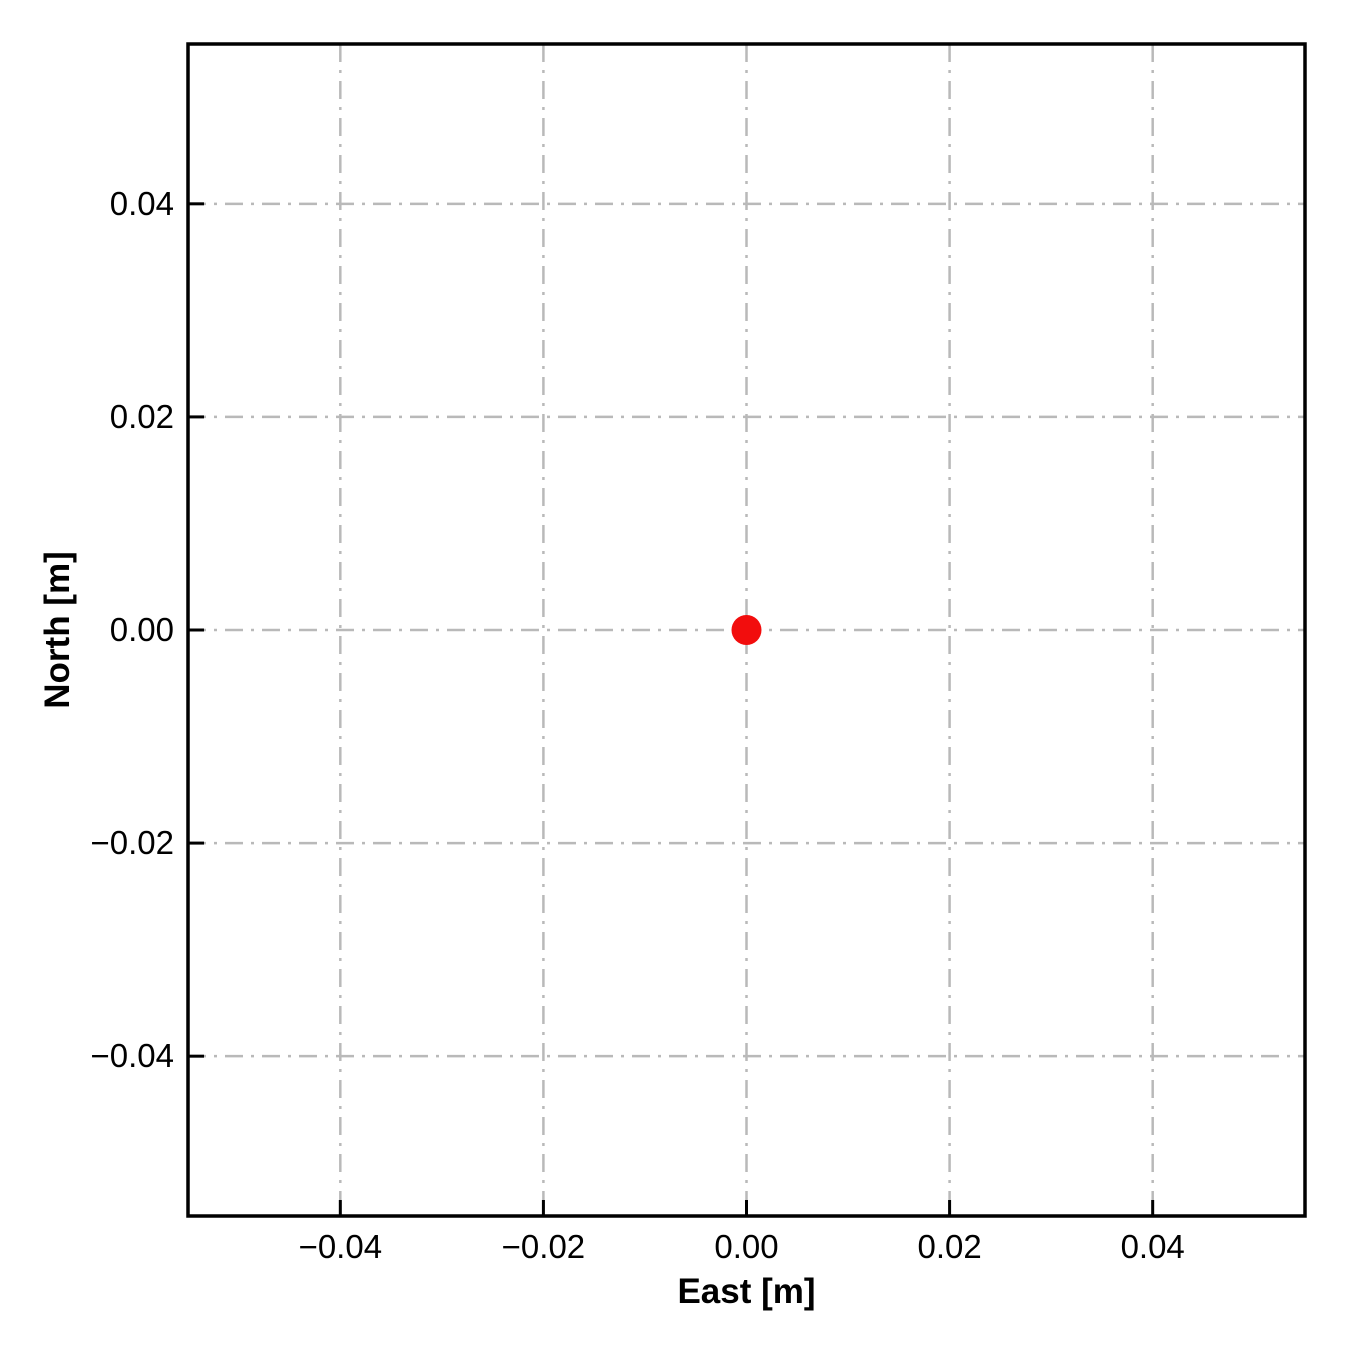 This screenshot has width=1350, height=1350. Describe the element at coordinates (1153, 1246) in the screenshot. I see `x-tick-label: 0.04` at that location.